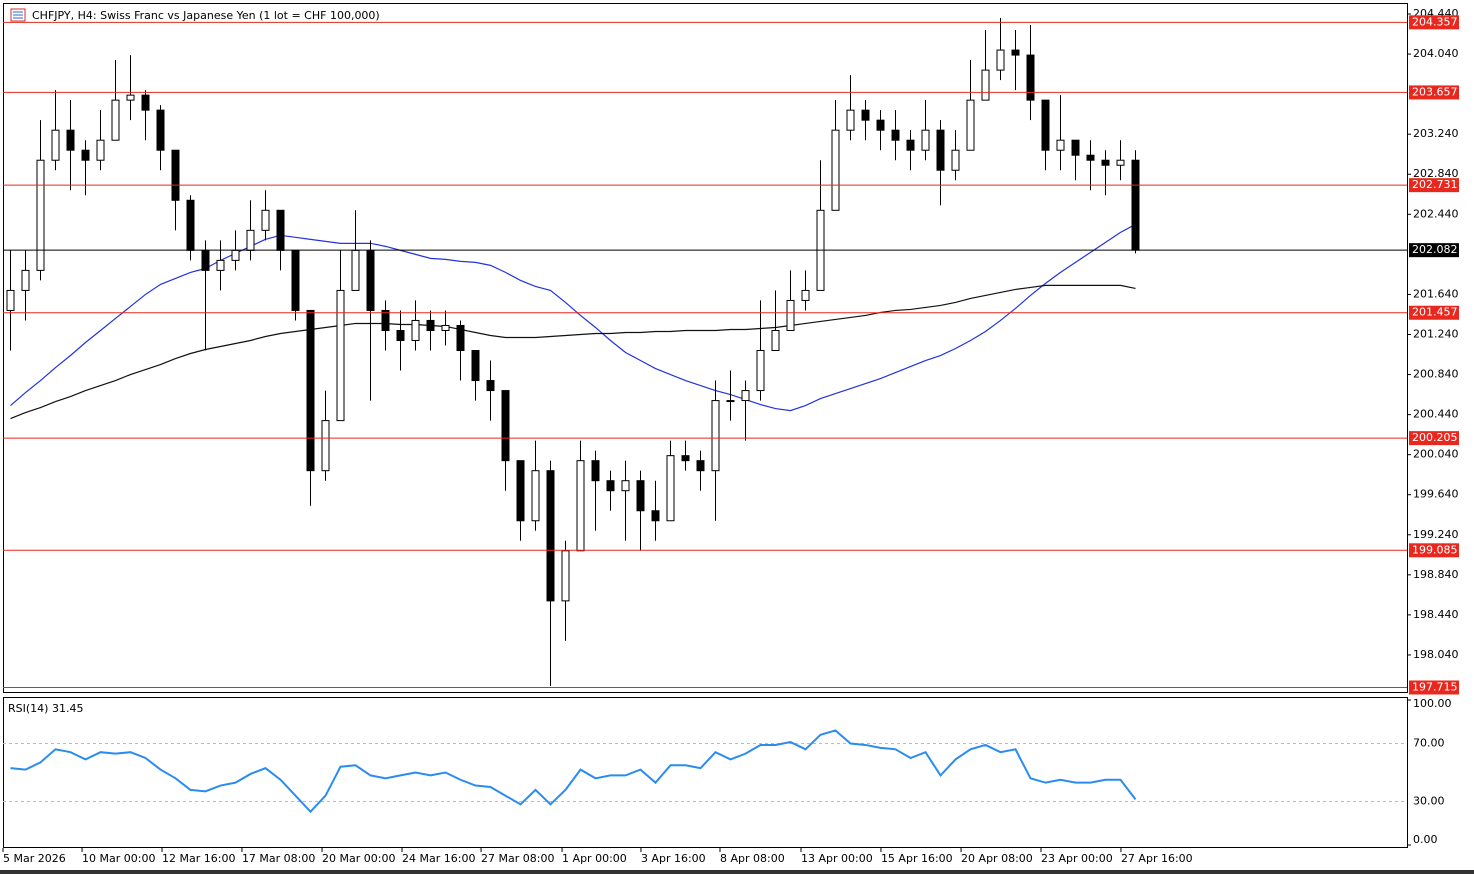  I want to click on current-price-bg, so click(1434, 250).